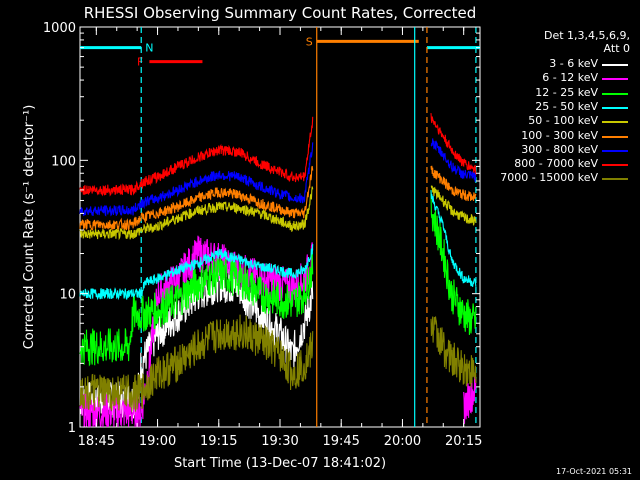  I want to click on detector-note: Det 1,3,4,5,6,9, Att 0, so click(587, 42).